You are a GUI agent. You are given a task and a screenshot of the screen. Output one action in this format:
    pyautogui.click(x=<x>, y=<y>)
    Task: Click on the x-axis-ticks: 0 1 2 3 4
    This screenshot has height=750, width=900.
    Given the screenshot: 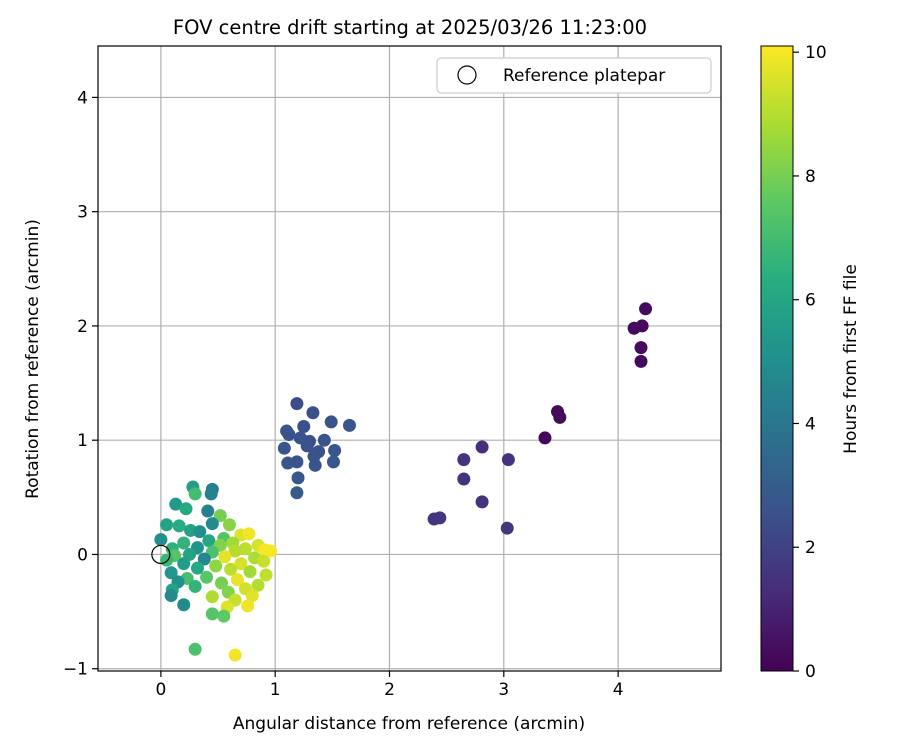 What is the action you would take?
    pyautogui.click(x=389, y=685)
    